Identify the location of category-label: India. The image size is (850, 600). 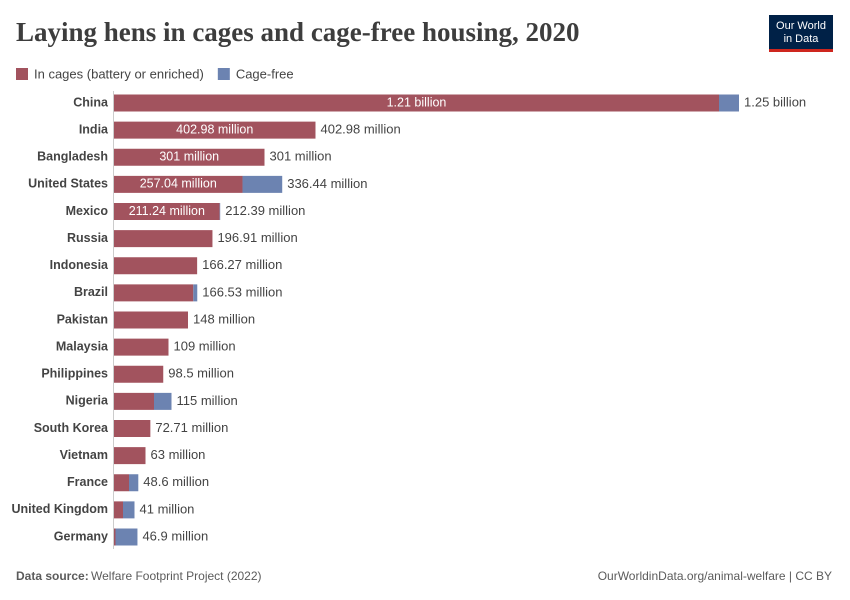
(94, 129).